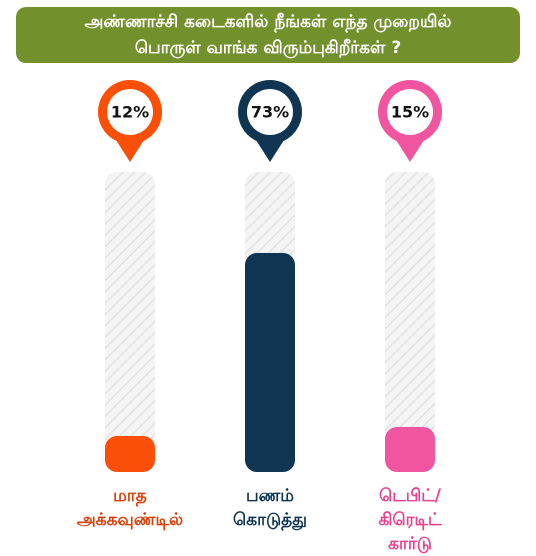  I want to click on value-label: 73%, so click(270, 112).